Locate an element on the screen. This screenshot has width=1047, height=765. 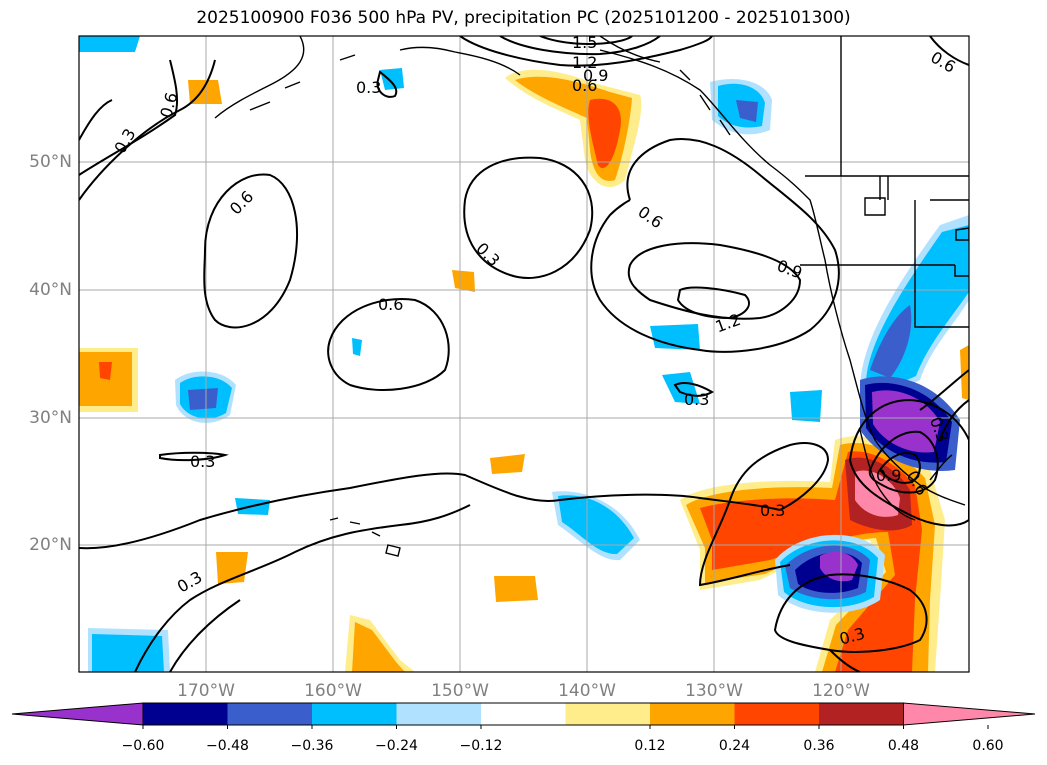
colorbar-tick-label: −0.60 is located at coordinates (143, 746).